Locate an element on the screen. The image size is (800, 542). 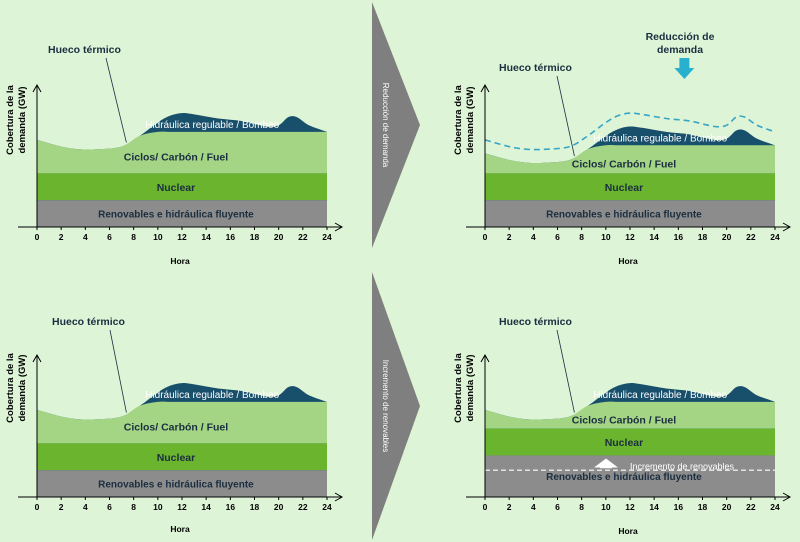
demand-reduction-label: demanda is located at coordinates (680, 50).